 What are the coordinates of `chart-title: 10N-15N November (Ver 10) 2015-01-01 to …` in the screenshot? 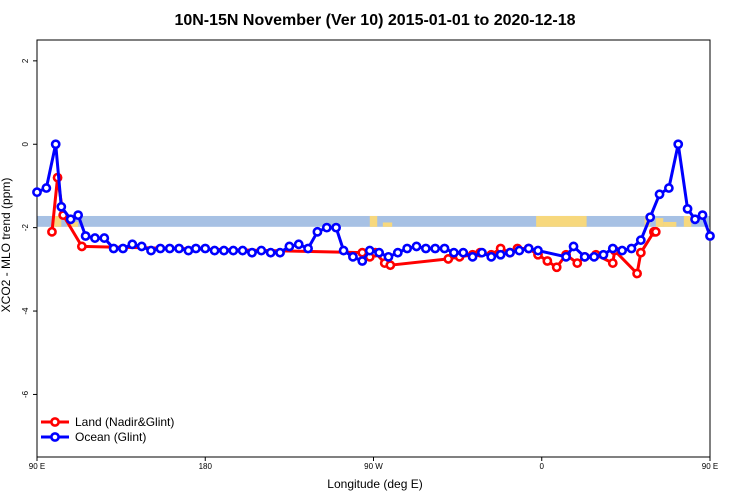 It's located at (374, 20).